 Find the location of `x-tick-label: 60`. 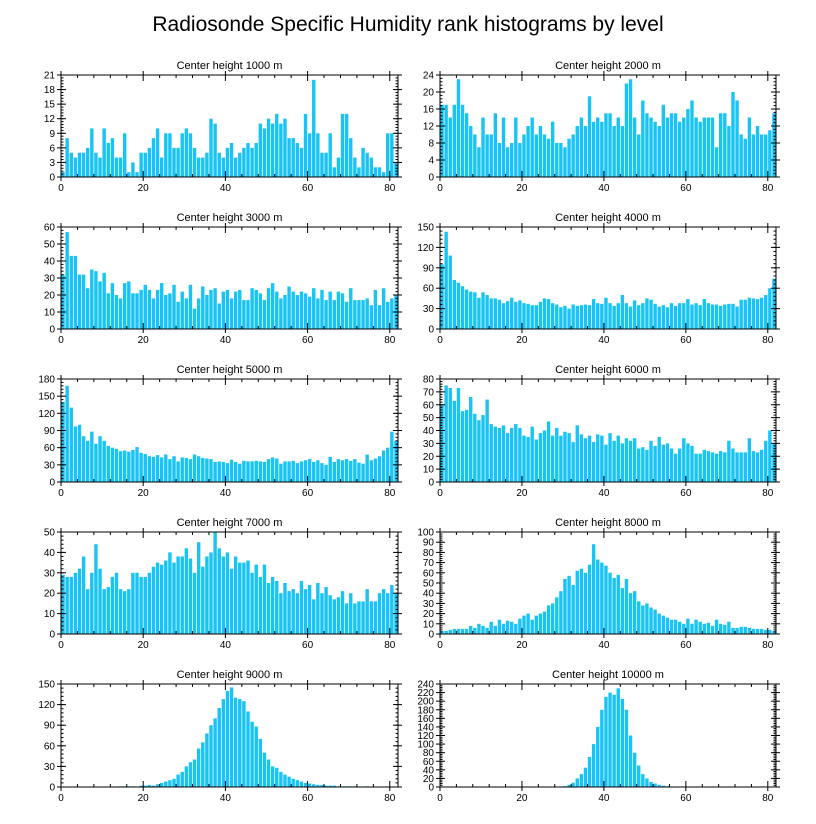

x-tick-label: 60 is located at coordinates (308, 645).